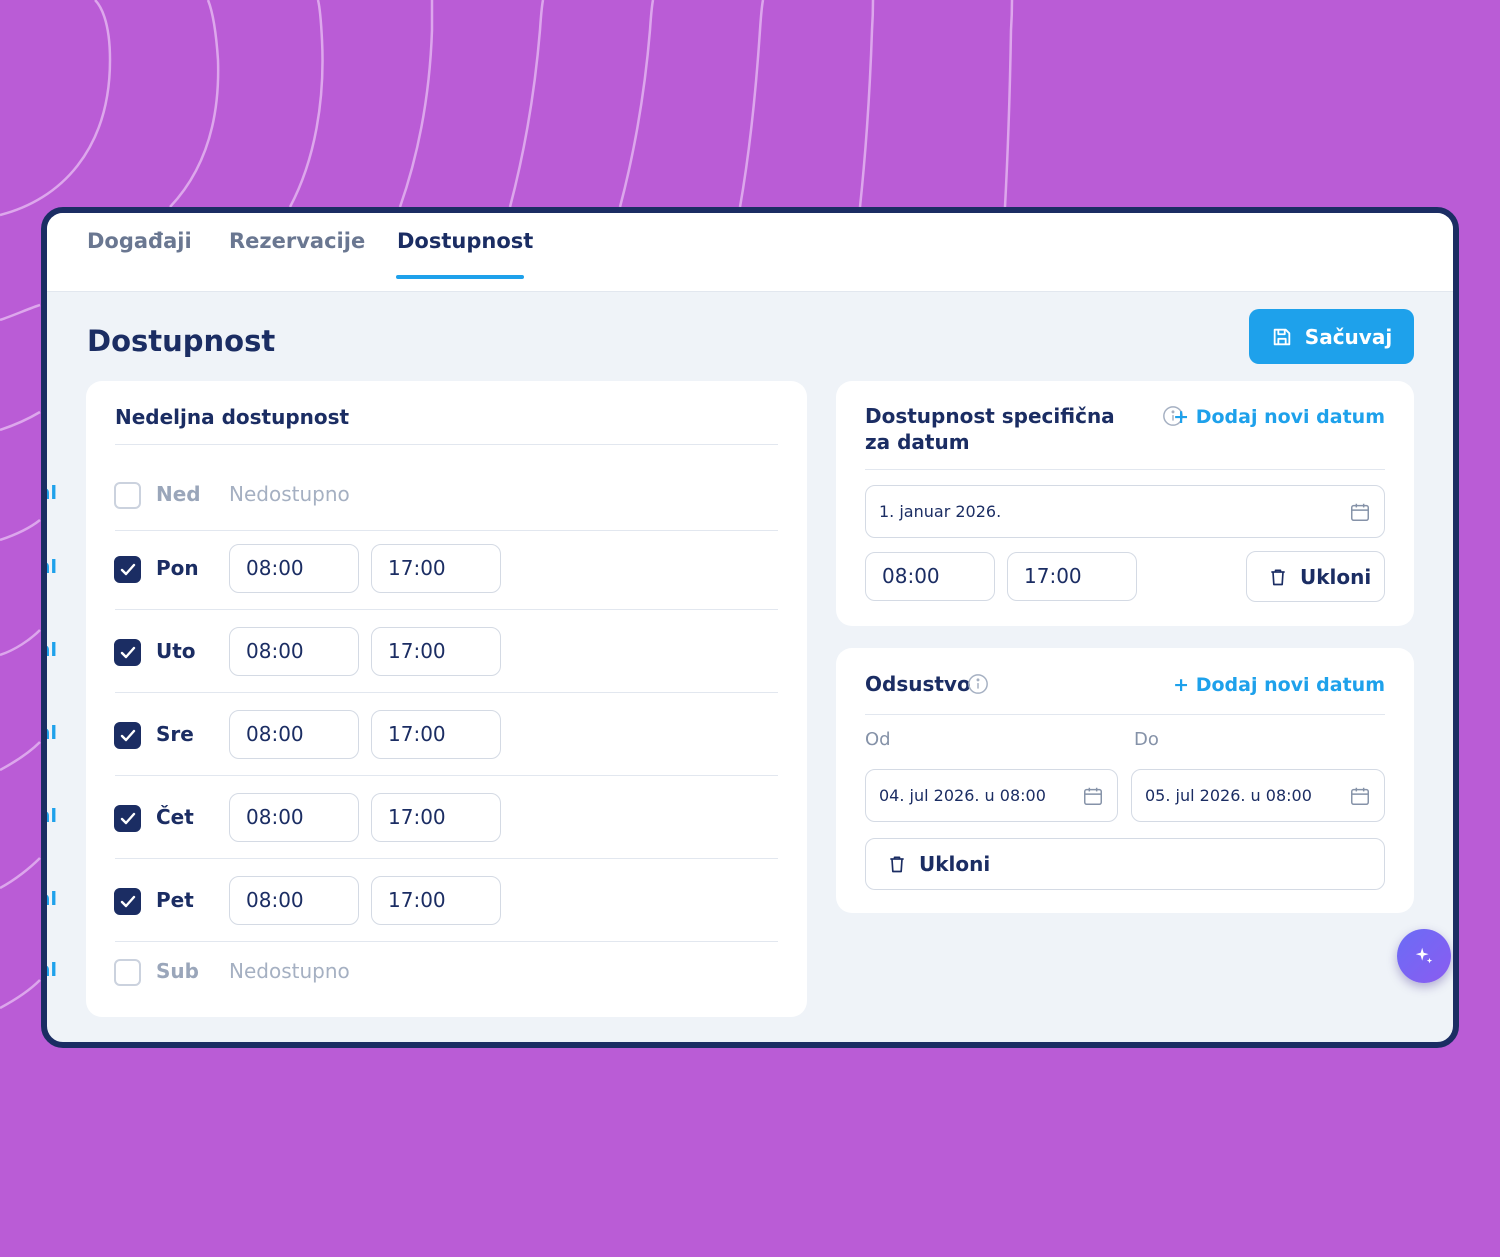  What do you see at coordinates (181, 341) in the screenshot?
I see `page-title: Dostupnost` at bounding box center [181, 341].